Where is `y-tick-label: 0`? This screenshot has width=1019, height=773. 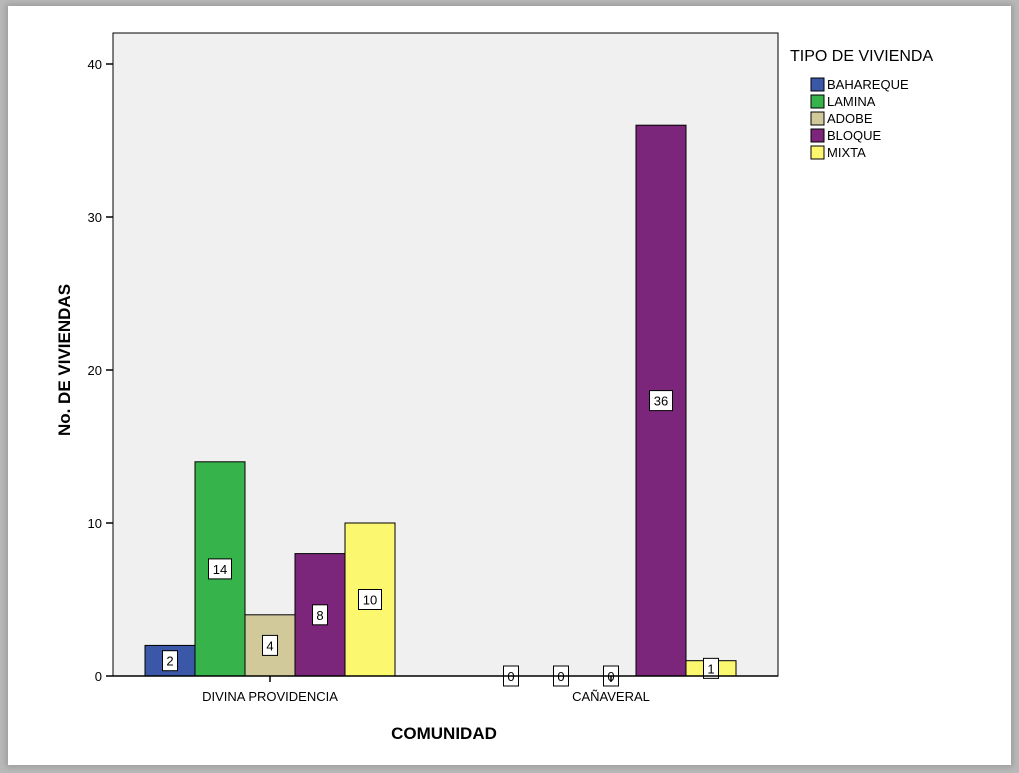 y-tick-label: 0 is located at coordinates (98, 676).